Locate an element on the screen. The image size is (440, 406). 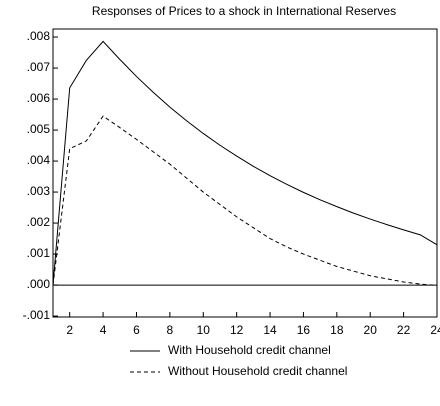
y-tick-label: .005 is located at coordinates (39, 129).